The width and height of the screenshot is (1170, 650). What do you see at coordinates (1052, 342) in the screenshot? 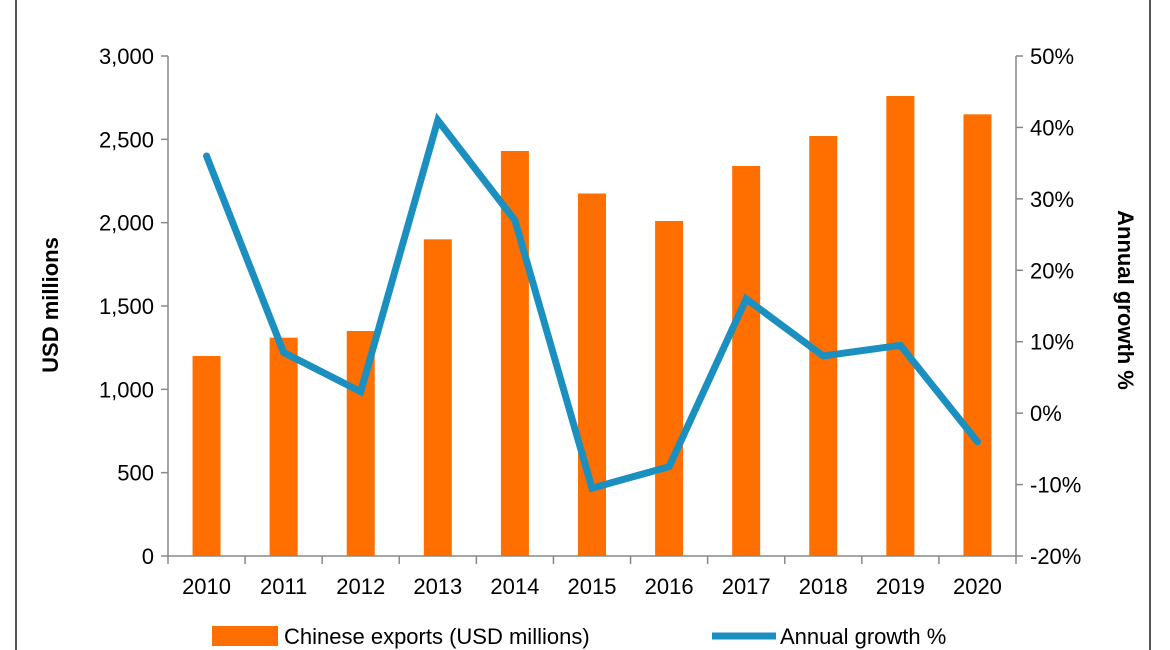
I see `y2-tick-label: 10%` at bounding box center [1052, 342].